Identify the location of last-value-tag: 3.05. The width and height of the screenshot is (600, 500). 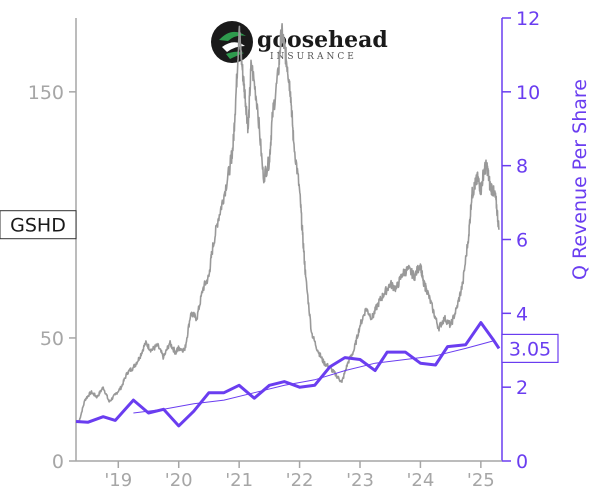
(530, 348).